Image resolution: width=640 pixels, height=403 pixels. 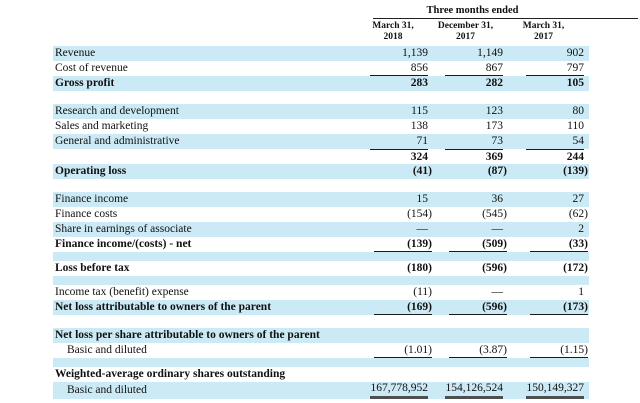 I want to click on row-label: Income tax (benefit) expense, so click(x=122, y=292).